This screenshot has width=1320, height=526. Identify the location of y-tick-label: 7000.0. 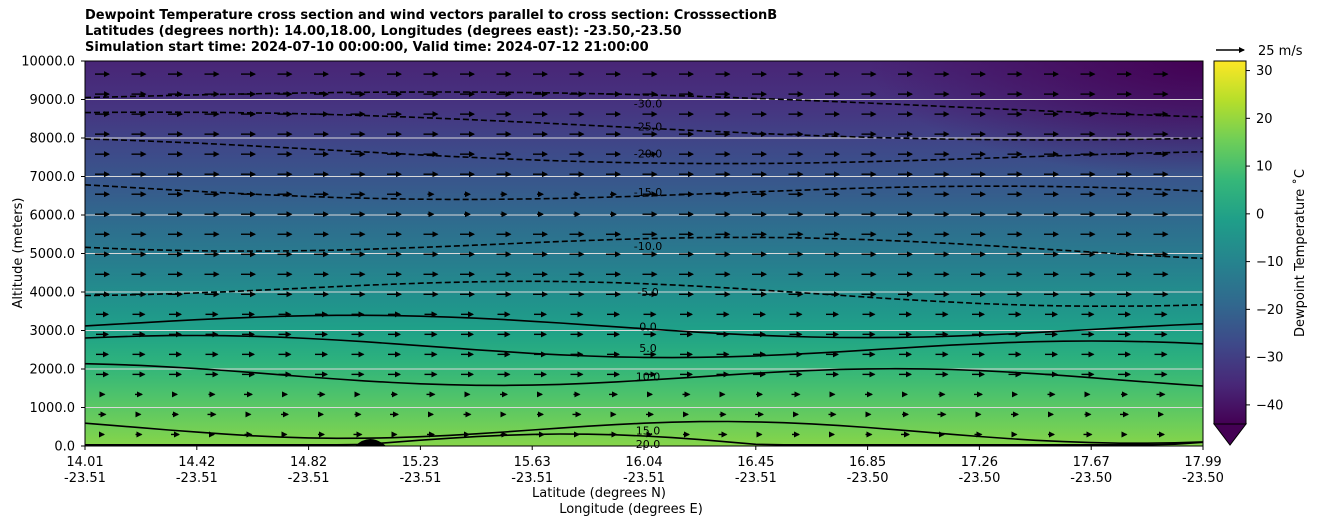
(53, 177).